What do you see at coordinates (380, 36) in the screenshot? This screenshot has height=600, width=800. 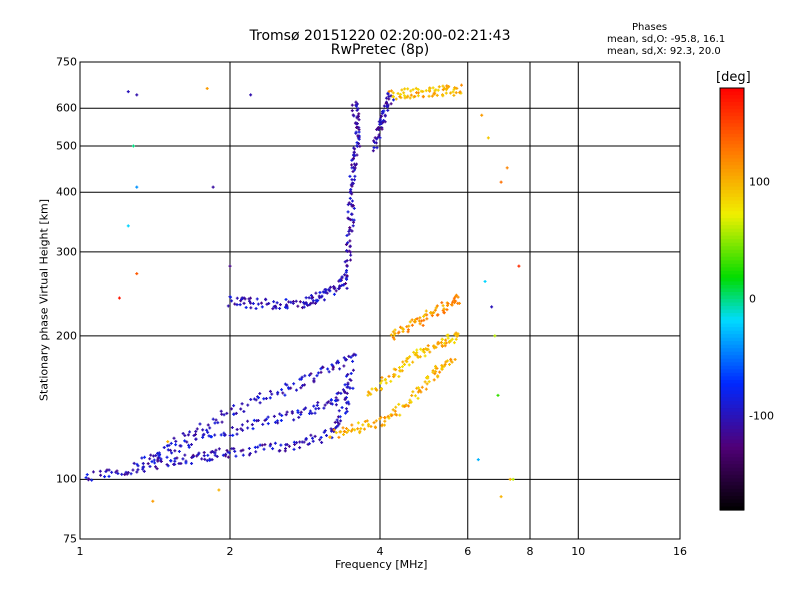 I see `chart-title: Tromsø 20151220 02:20:00-02:21:43` at bounding box center [380, 36].